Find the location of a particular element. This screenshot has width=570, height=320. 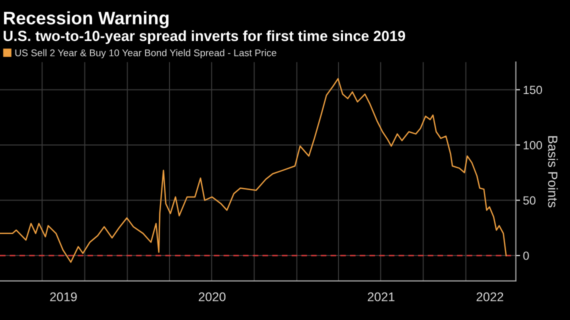

y-tick-label: 0 is located at coordinates (526, 256).